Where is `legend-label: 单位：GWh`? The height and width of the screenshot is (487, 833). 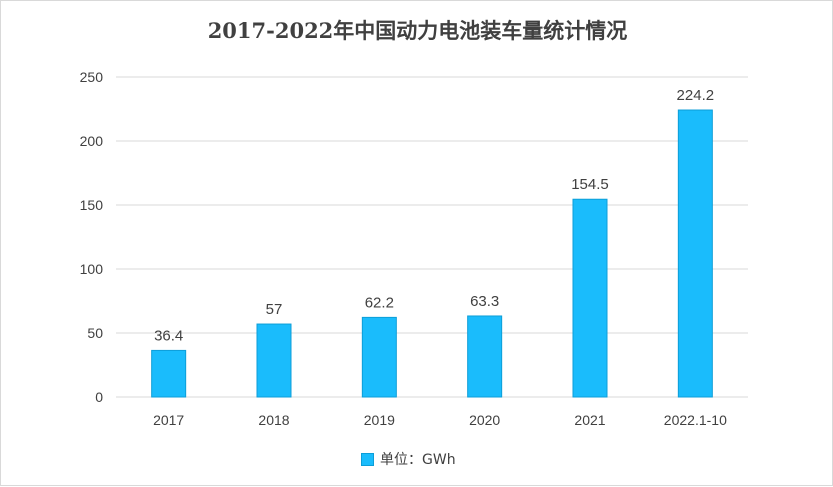 legend-label: 单位：GWh is located at coordinates (418, 460).